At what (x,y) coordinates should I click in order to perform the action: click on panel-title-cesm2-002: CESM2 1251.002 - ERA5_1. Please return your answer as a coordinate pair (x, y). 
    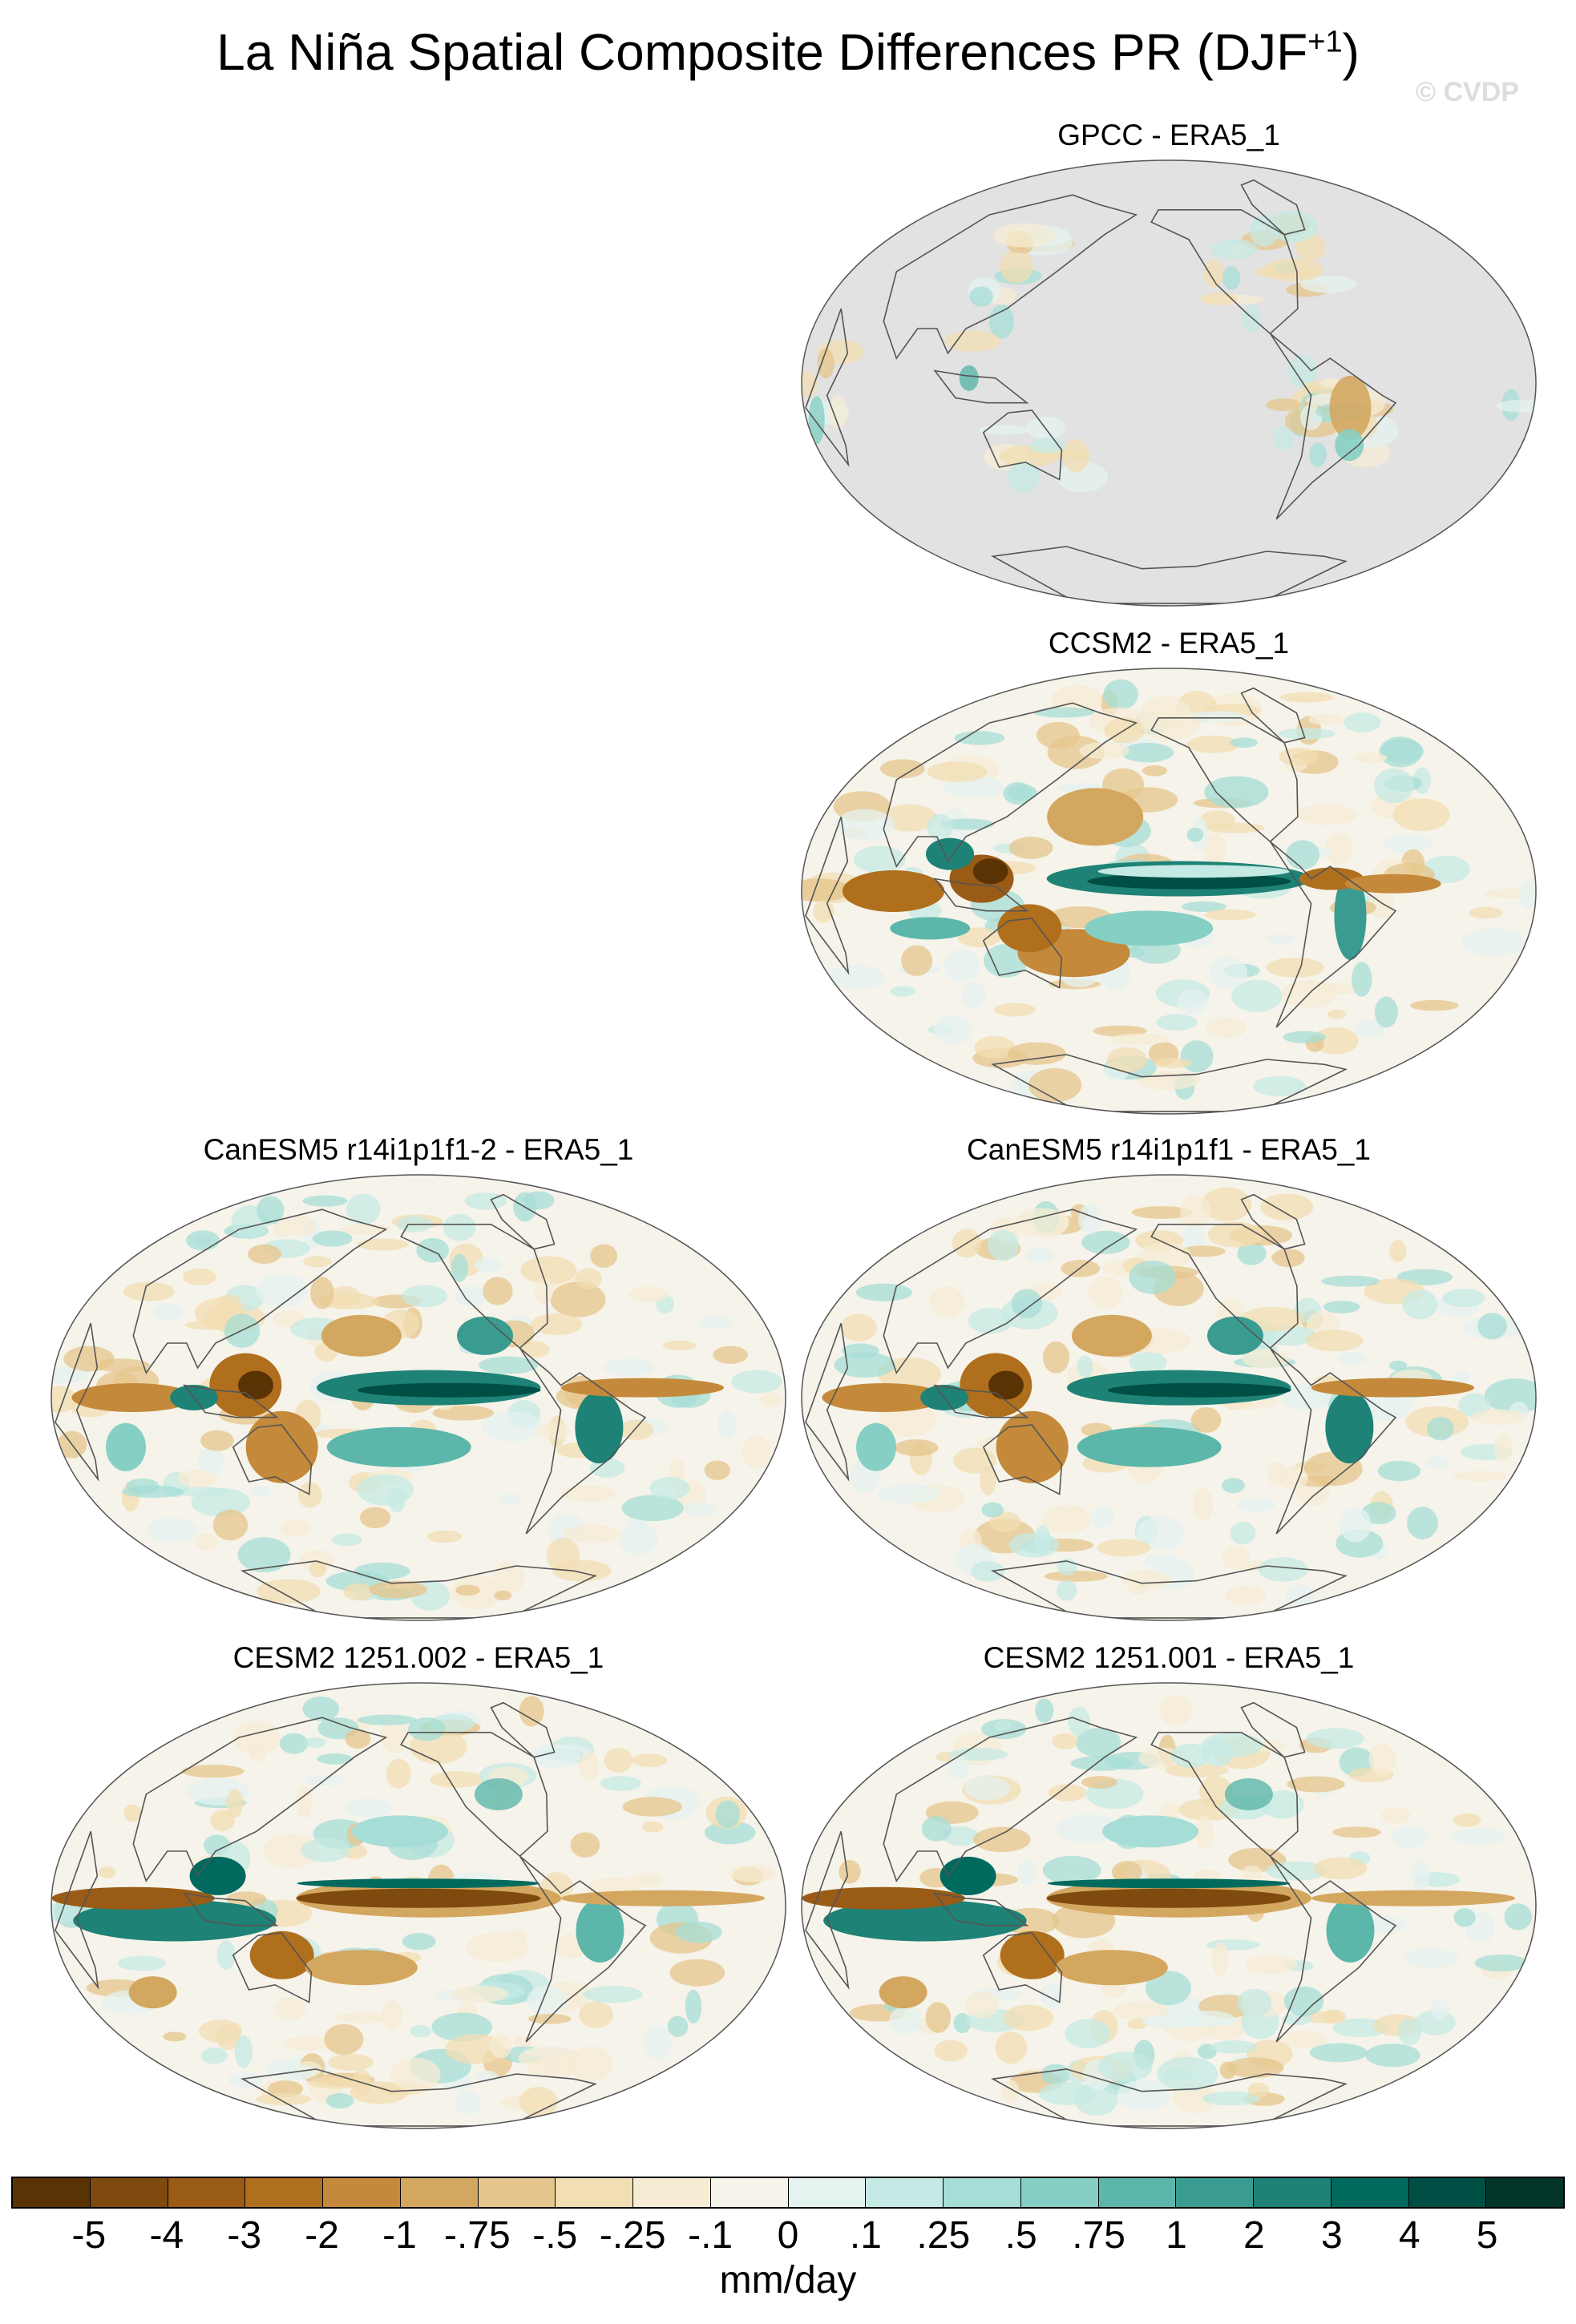
    Looking at the image, I should click on (418, 1657).